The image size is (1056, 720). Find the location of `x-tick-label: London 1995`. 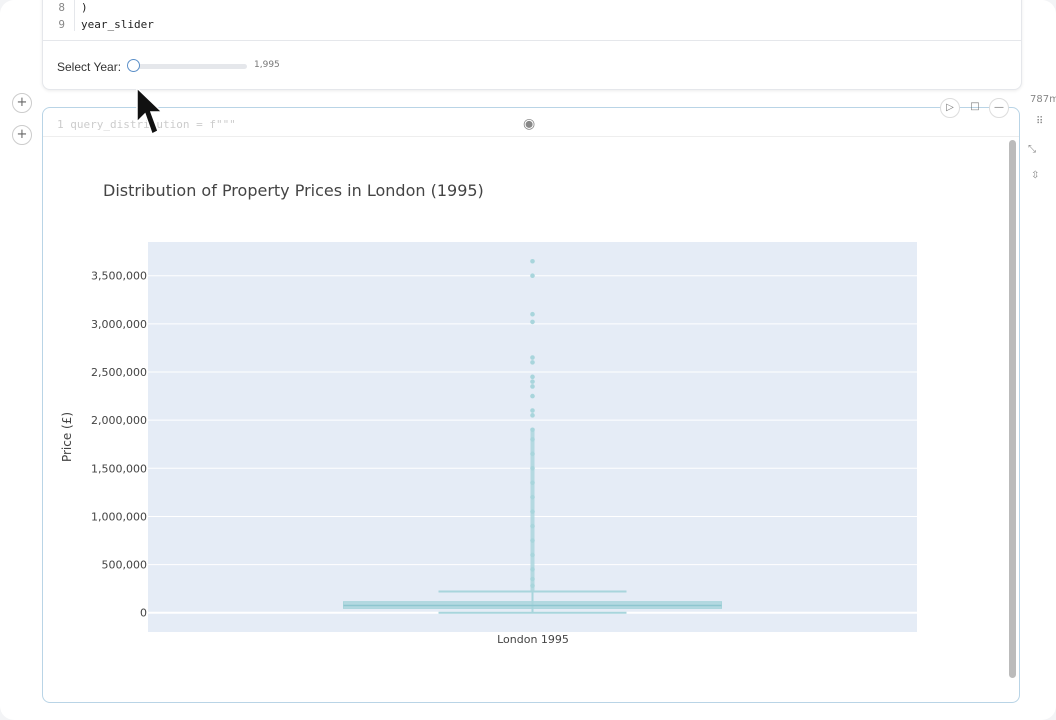

x-tick-label: London 1995 is located at coordinates (533, 639).